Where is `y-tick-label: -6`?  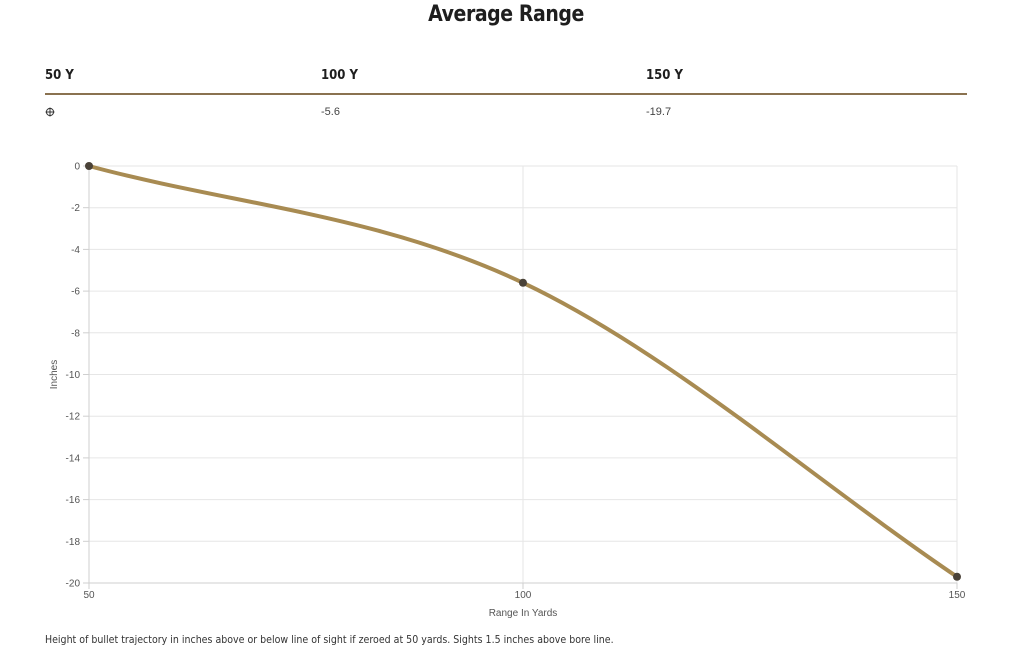 y-tick-label: -6 is located at coordinates (75, 292).